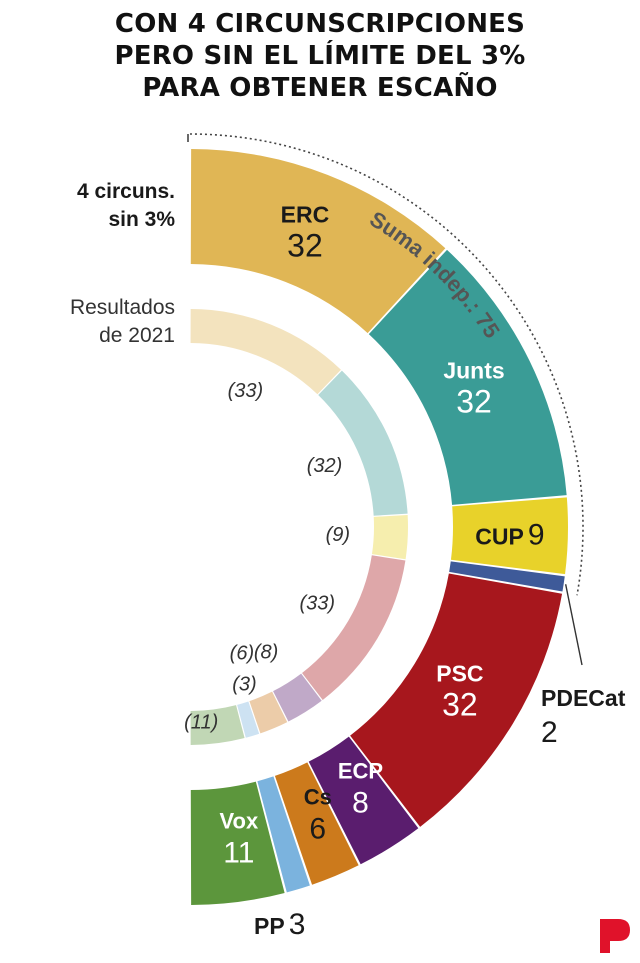  Describe the element at coordinates (238, 852) in the screenshot. I see `outer-value-label-vox: 11` at that location.